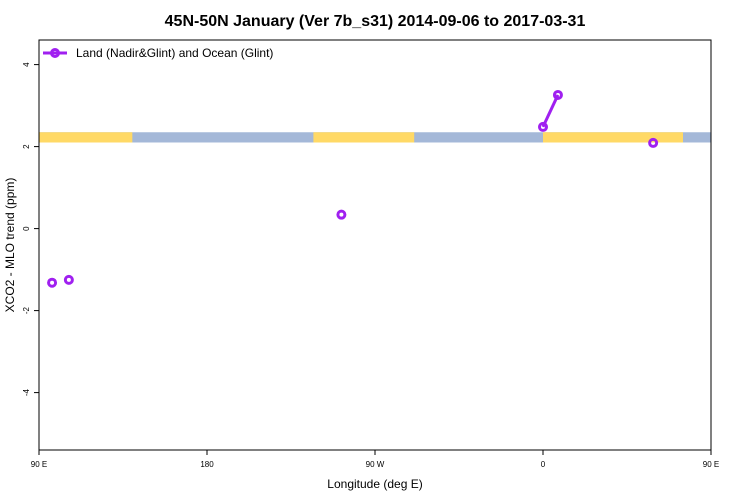 The width and height of the screenshot is (750, 500). I want to click on y-tick-label-1: -2, so click(26, 310).